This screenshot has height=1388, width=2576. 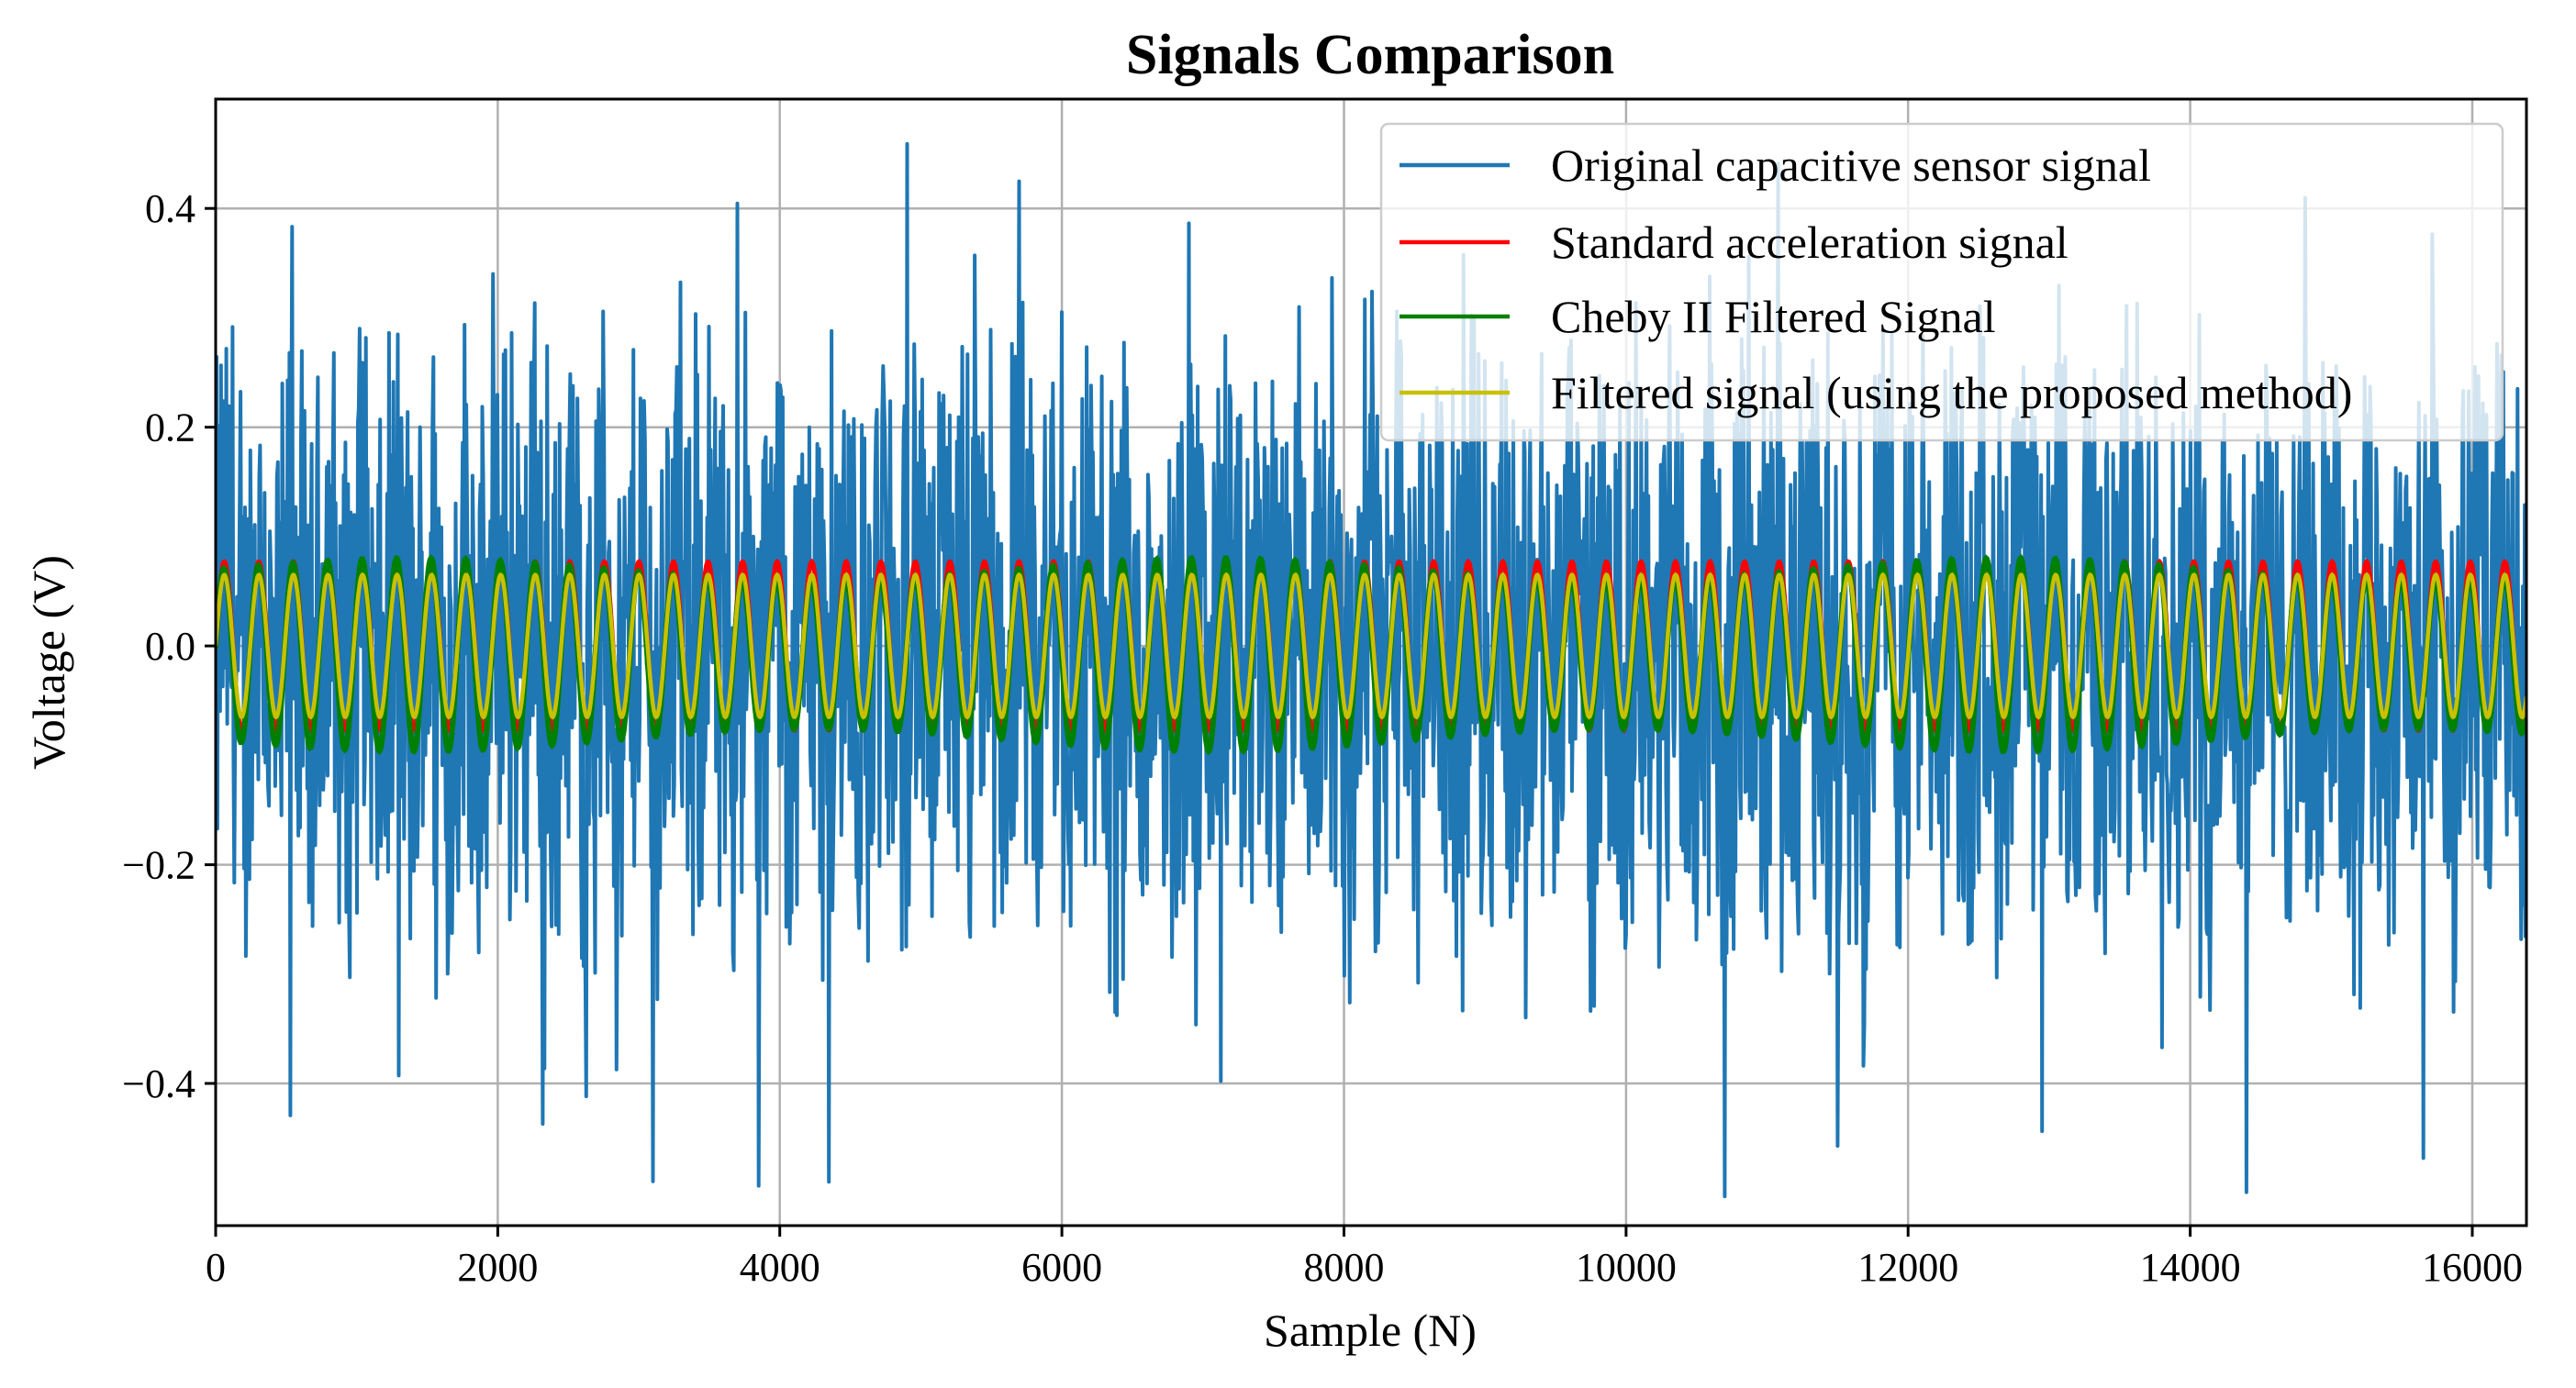 What do you see at coordinates (2190, 1267) in the screenshot?
I see `x-tick-label: 14000` at bounding box center [2190, 1267].